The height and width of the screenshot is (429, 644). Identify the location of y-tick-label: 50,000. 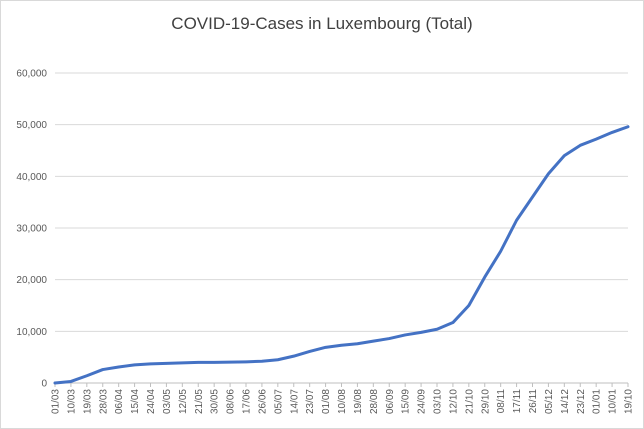
(31, 125).